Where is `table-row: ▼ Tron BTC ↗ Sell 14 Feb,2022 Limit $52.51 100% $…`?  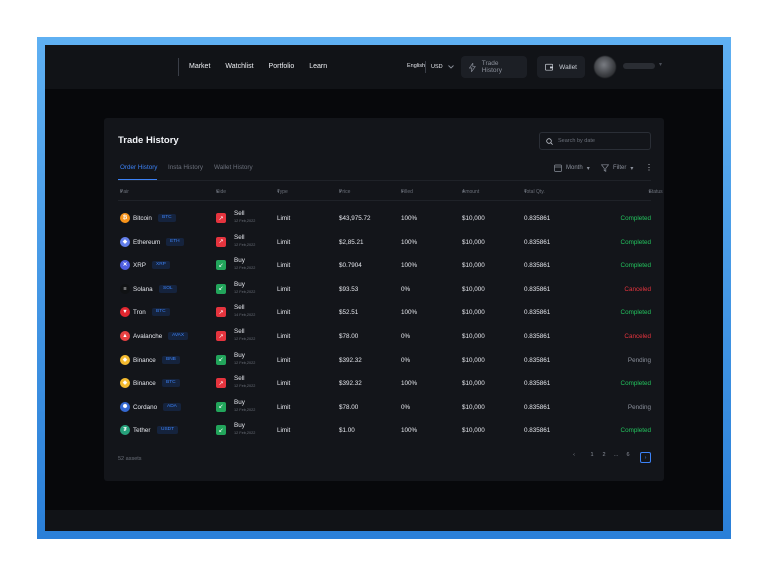 table-row: ▼ Tron BTC ↗ Sell 14 Feb,2022 Limit $52.51 100% $… is located at coordinates (384, 312).